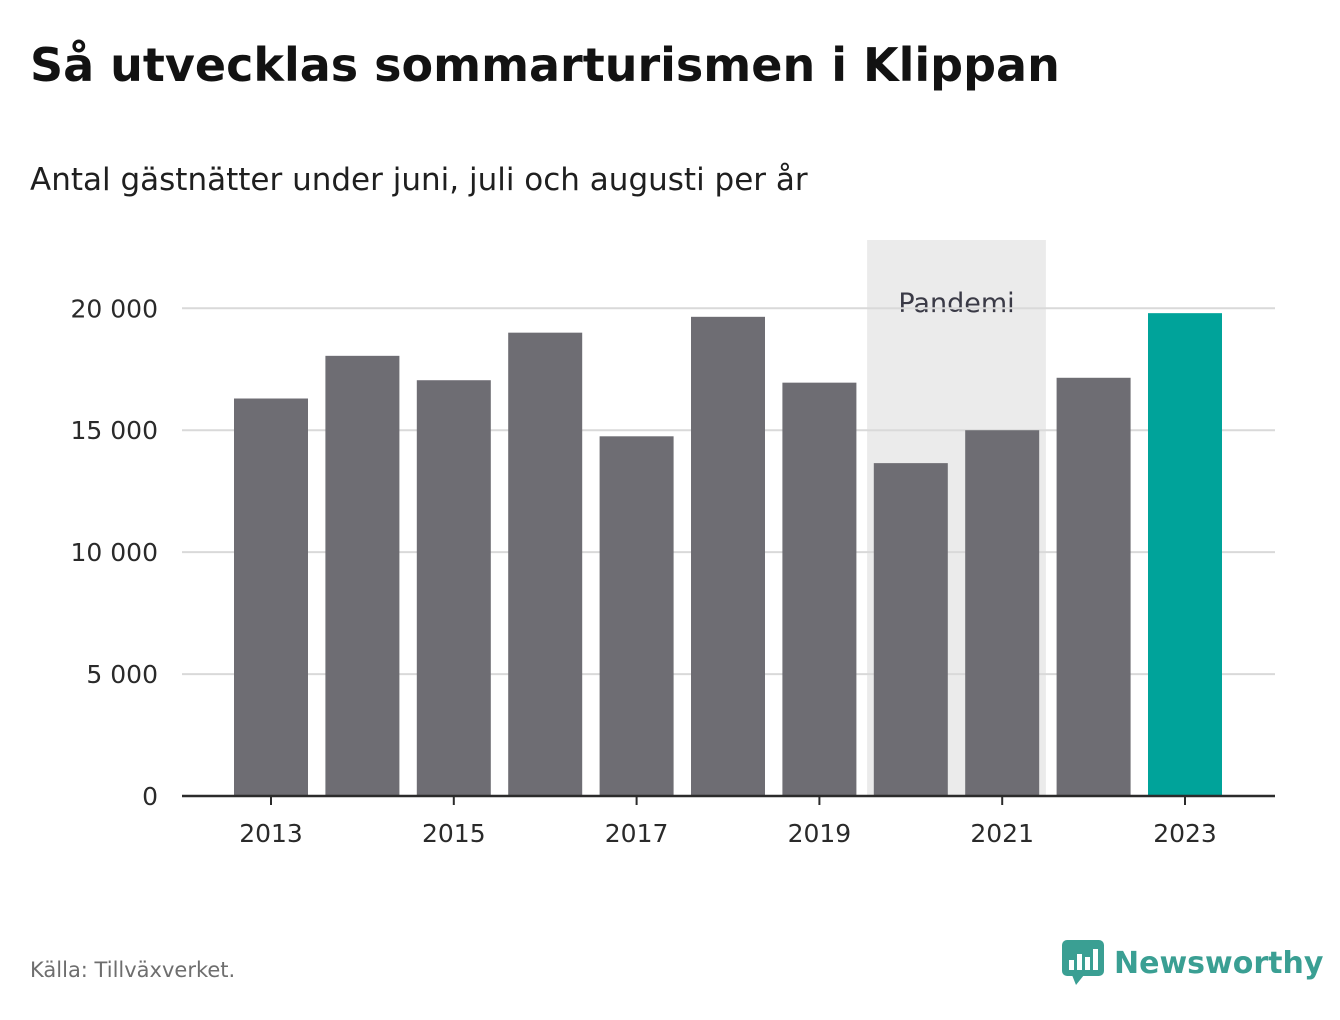  Describe the element at coordinates (122, 674) in the screenshot. I see `y-tick-label: 5 000` at that location.